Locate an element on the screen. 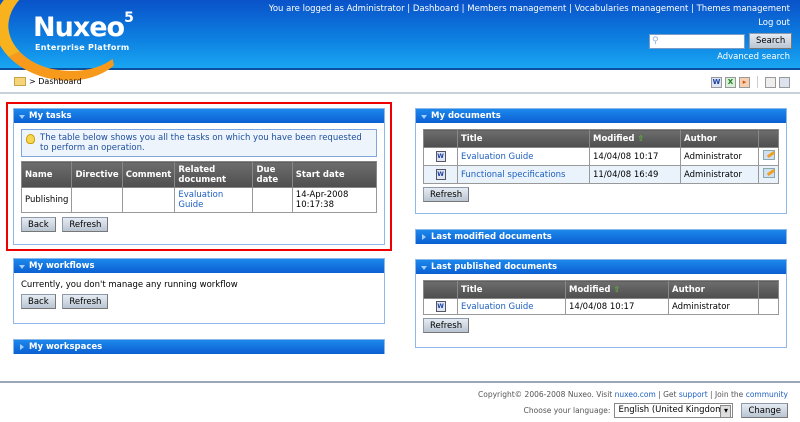 The height and width of the screenshot is (422, 800). nav-themes-management: Themes management is located at coordinates (743, 9).